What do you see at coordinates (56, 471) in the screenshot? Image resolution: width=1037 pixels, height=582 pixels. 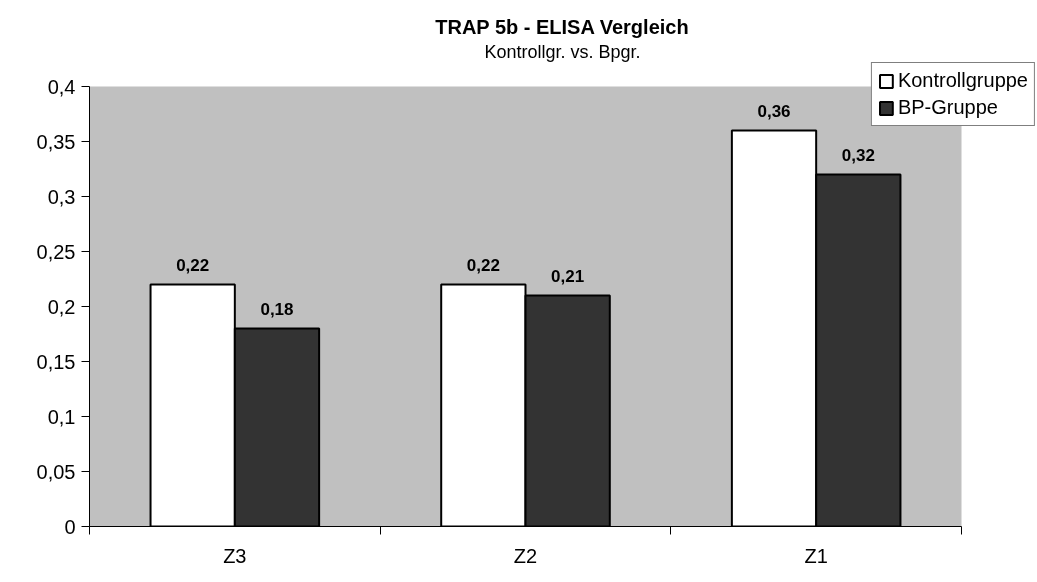 I see `y-tick-label: 0,05` at bounding box center [56, 471].